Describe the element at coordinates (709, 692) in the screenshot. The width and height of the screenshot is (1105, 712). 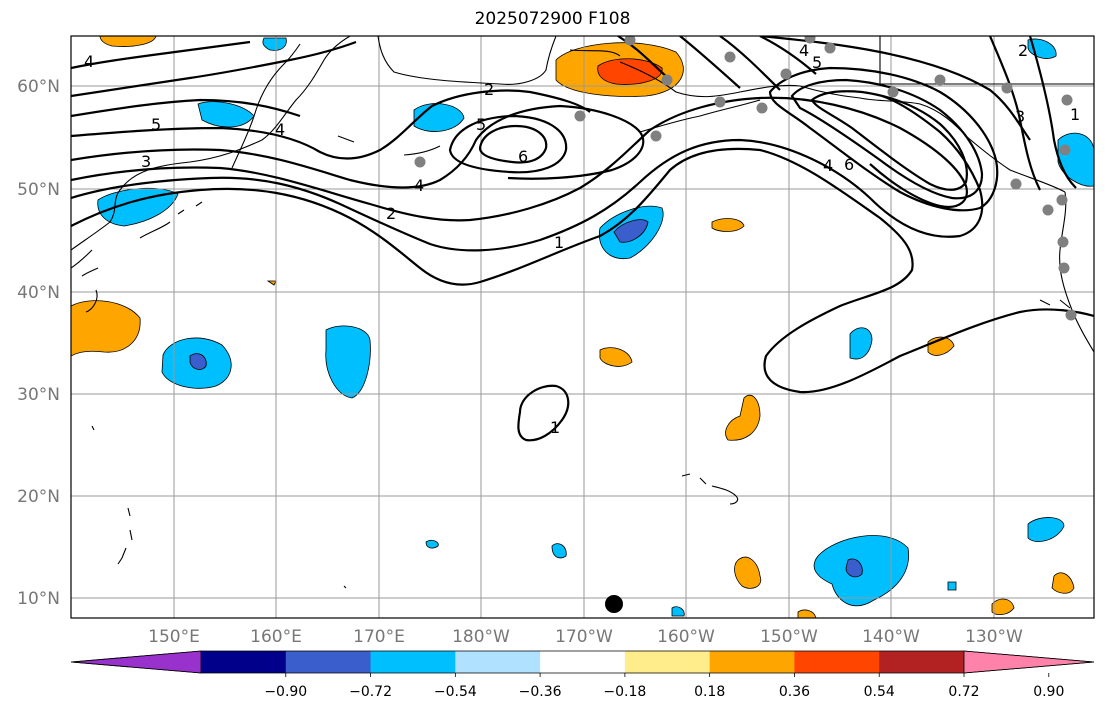
I see `colorbar-tick-label: 0.18` at that location.